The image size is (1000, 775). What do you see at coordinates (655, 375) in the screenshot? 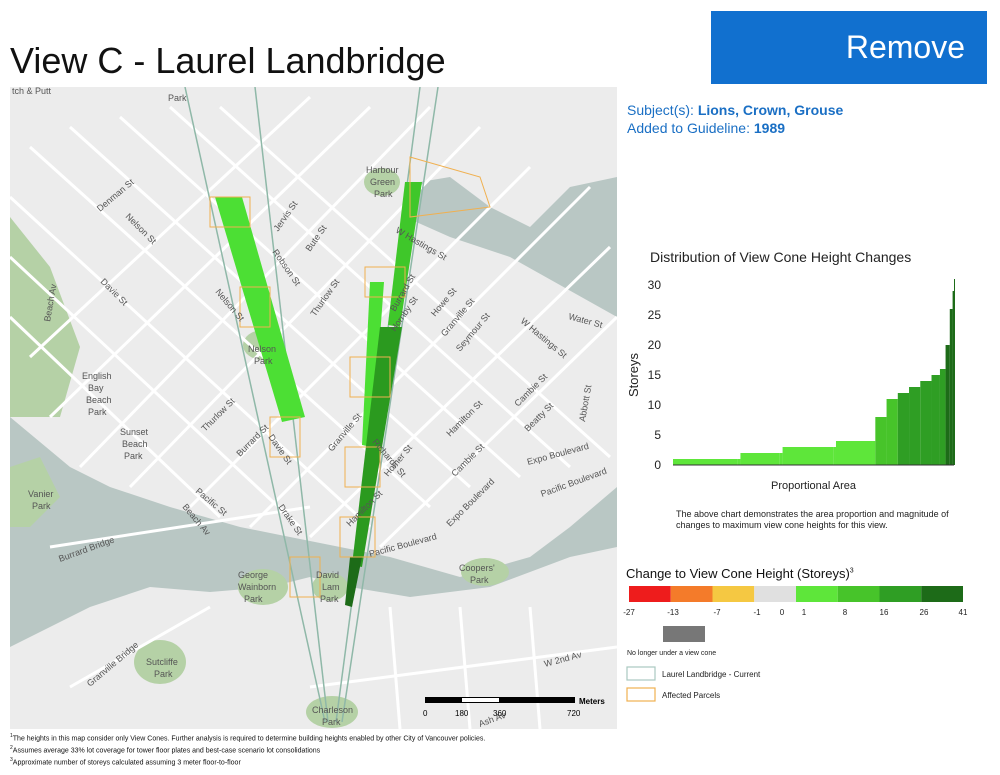
I see `y-tick-label: 15` at bounding box center [655, 375].